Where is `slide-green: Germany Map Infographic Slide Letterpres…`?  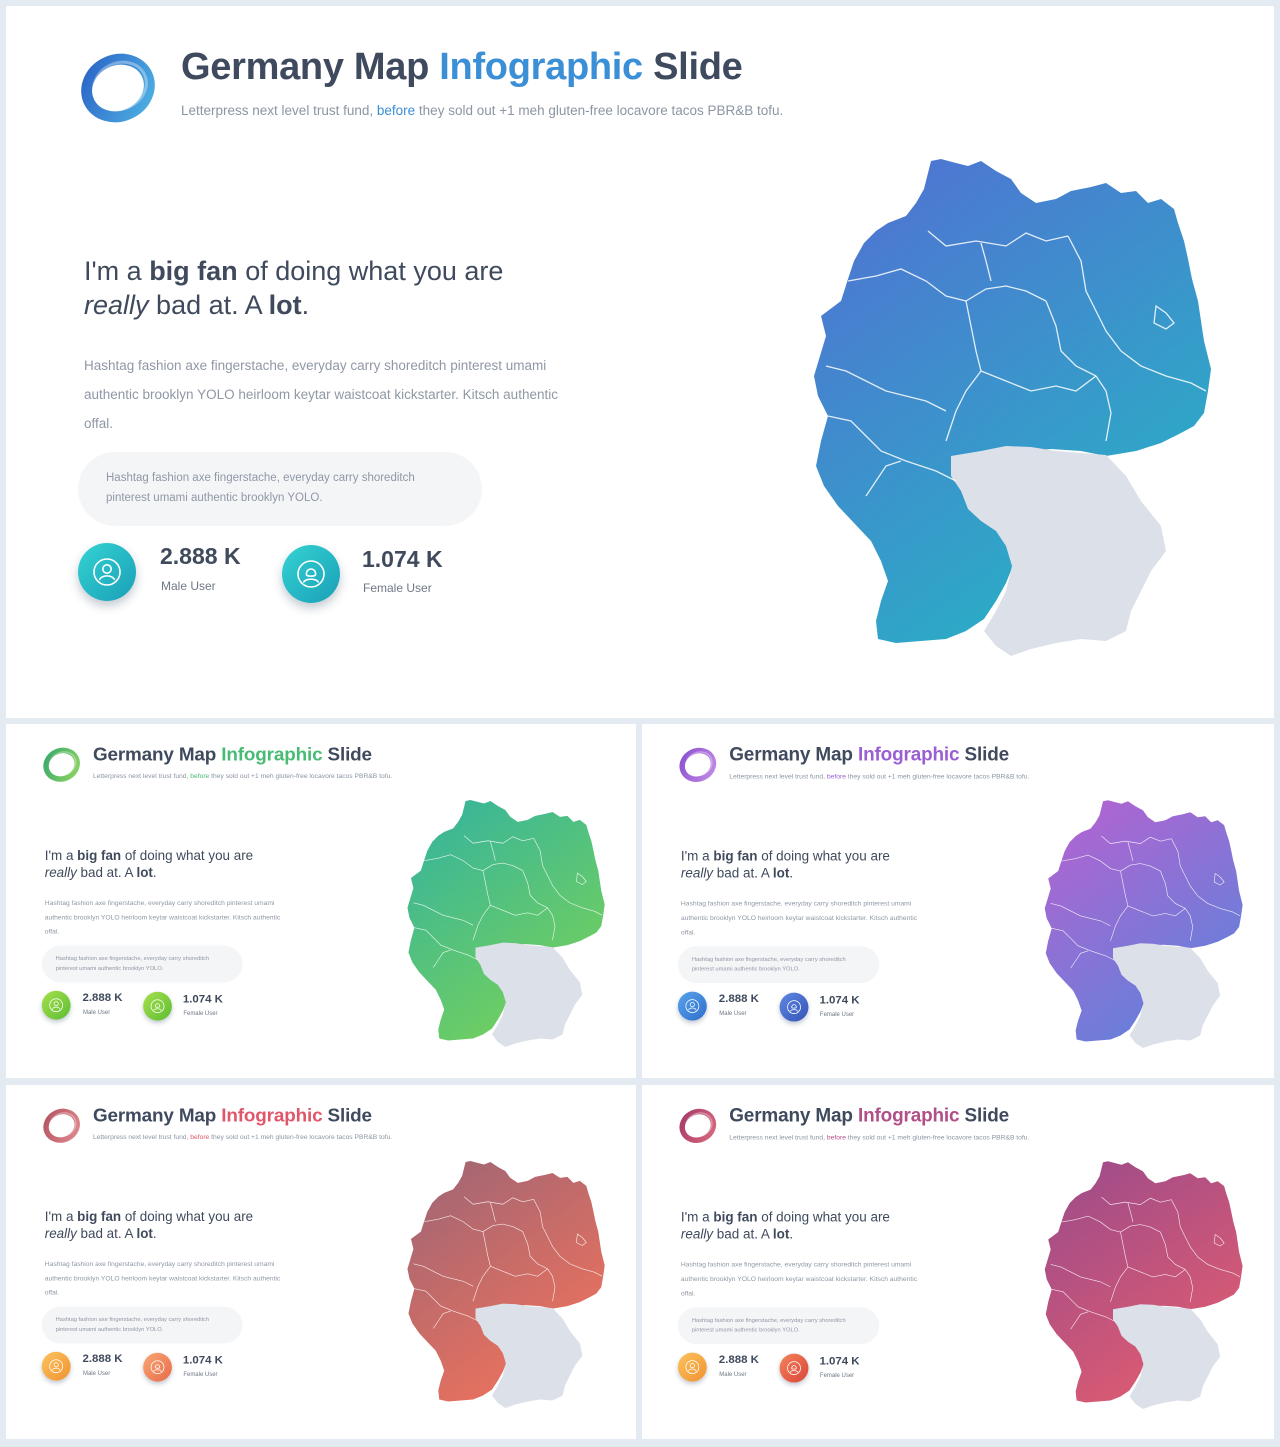 slide-green: Germany Map Infographic Slide Letterpres… is located at coordinates (321, 901).